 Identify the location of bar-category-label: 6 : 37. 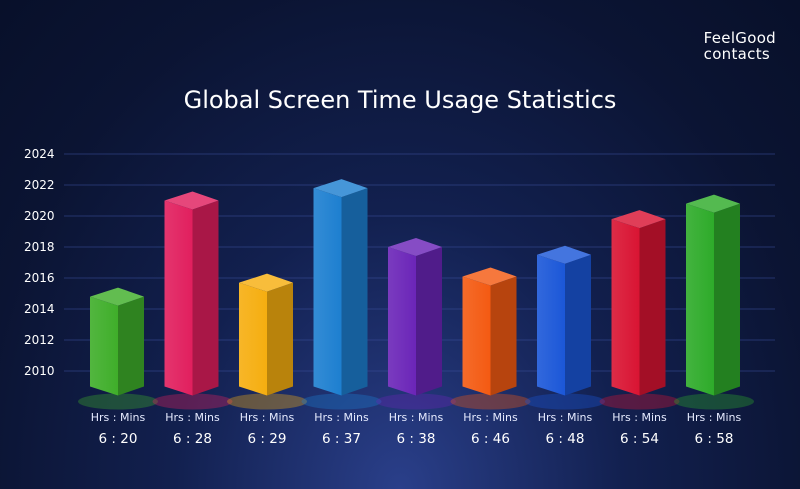
(341, 439).